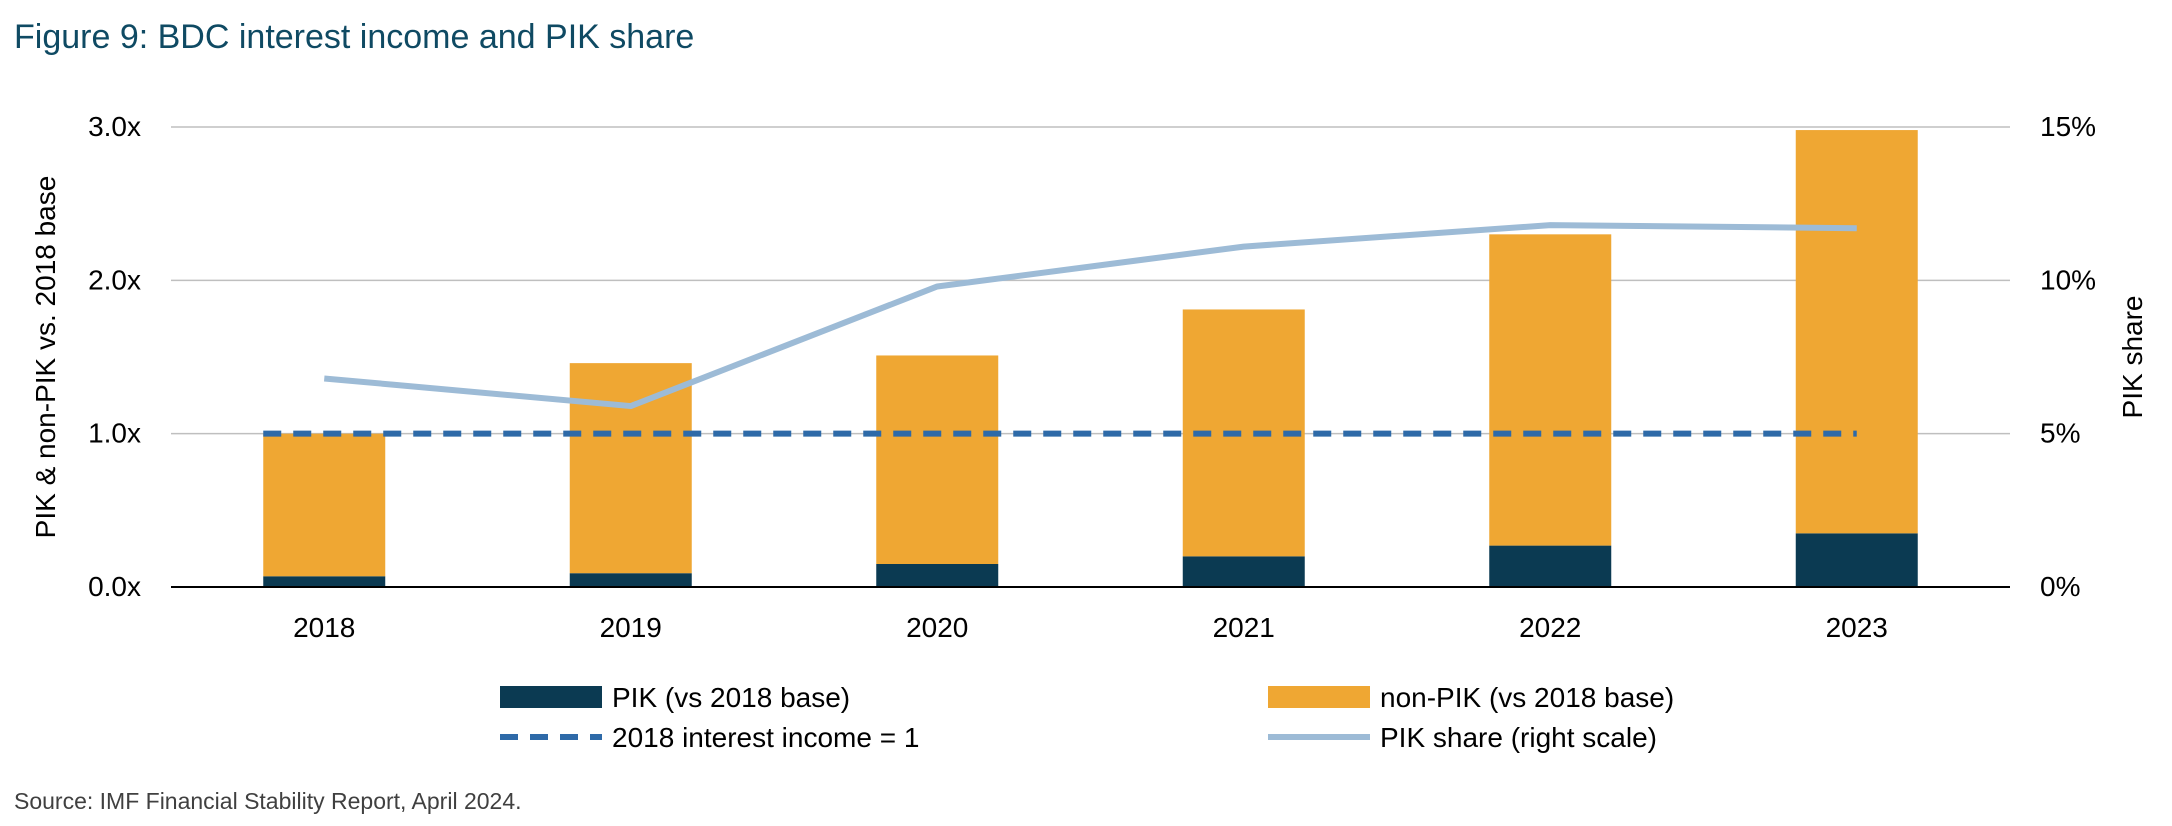 The width and height of the screenshot is (2172, 826). Describe the element at coordinates (324, 627) in the screenshot. I see `x-tick-label: 2018` at that location.